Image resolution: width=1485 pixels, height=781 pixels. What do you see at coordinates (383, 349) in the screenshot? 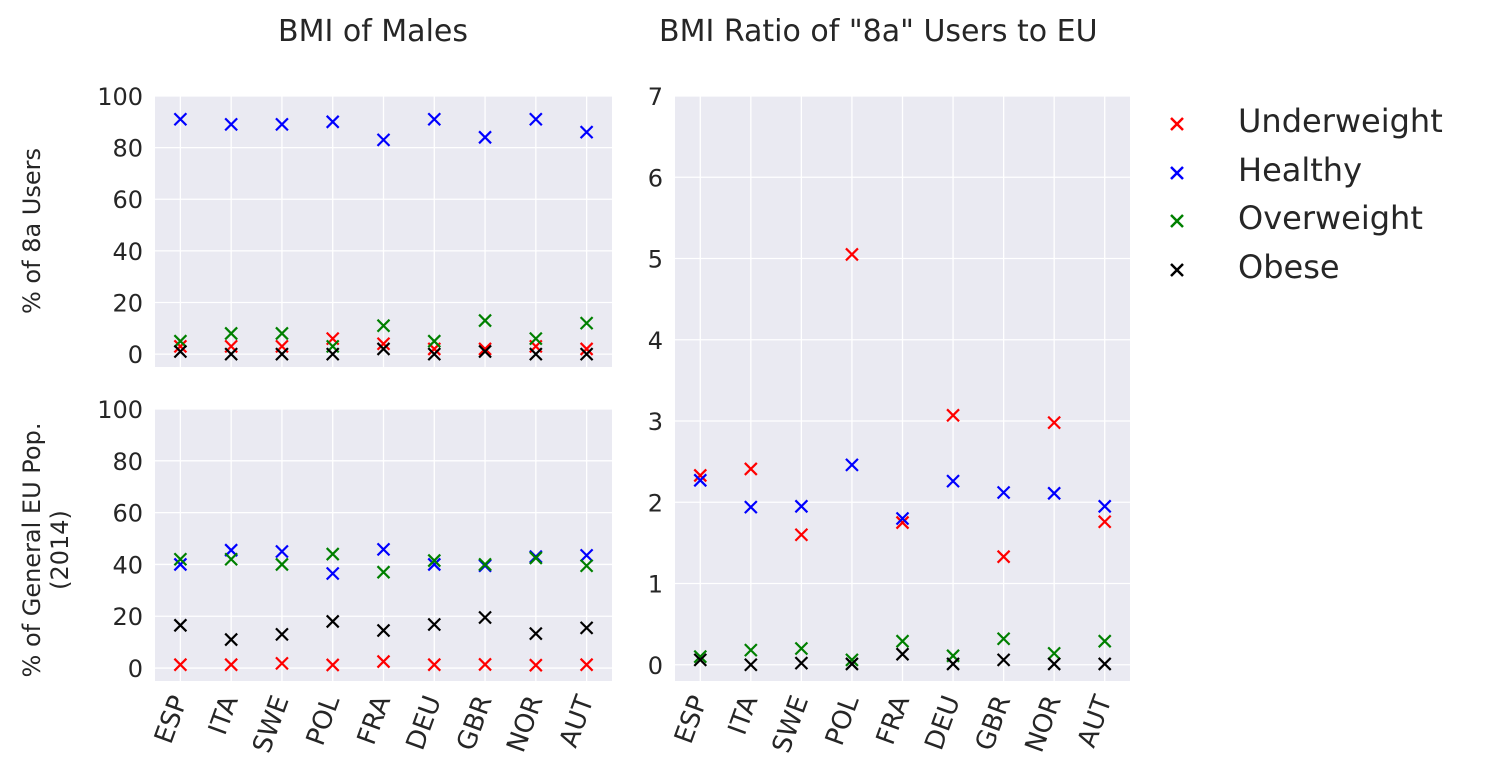
I see `point-obese-fra` at bounding box center [383, 349].